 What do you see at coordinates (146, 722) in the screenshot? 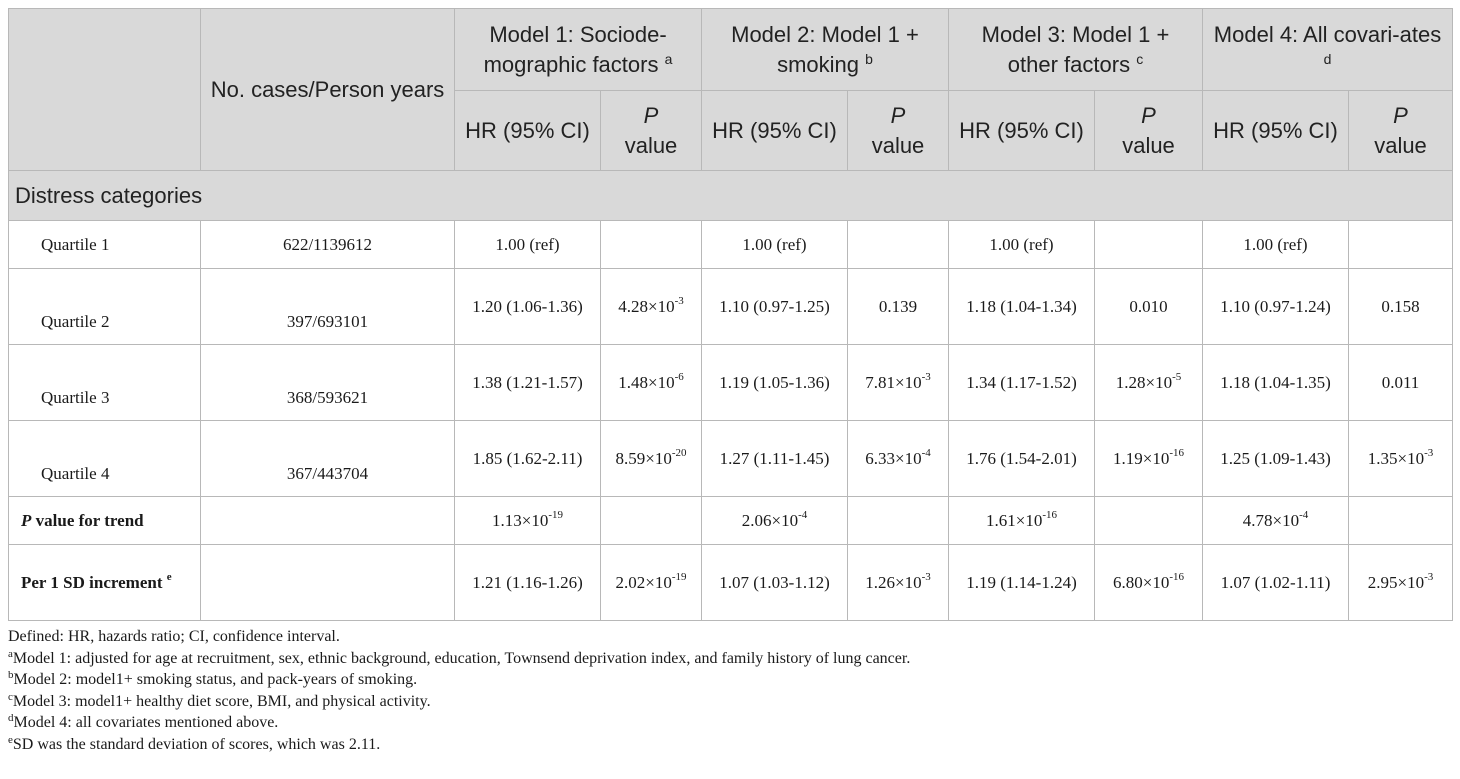
I see `footnote-text: Model 4: all covariates mentioned above.` at bounding box center [146, 722].